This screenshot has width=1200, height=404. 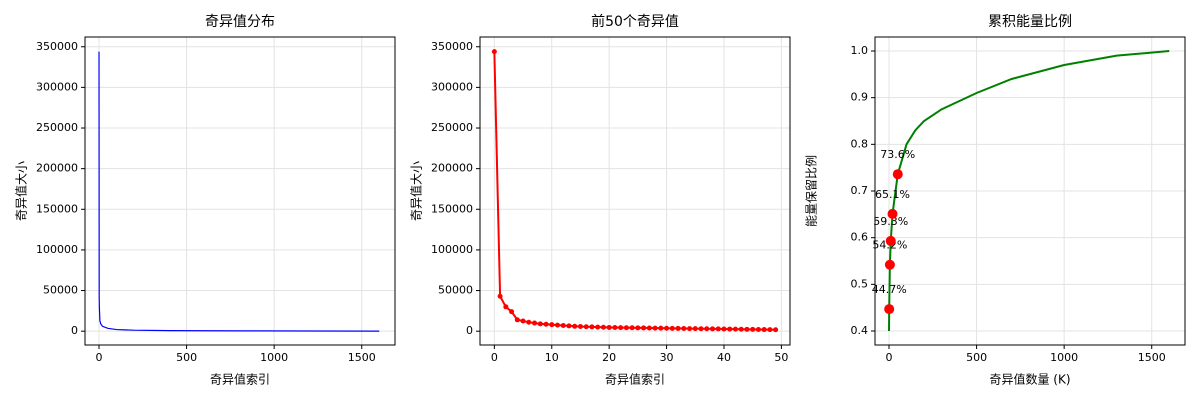 What do you see at coordinates (897, 154) in the screenshot?
I see `data-label: 73.6%` at bounding box center [897, 154].